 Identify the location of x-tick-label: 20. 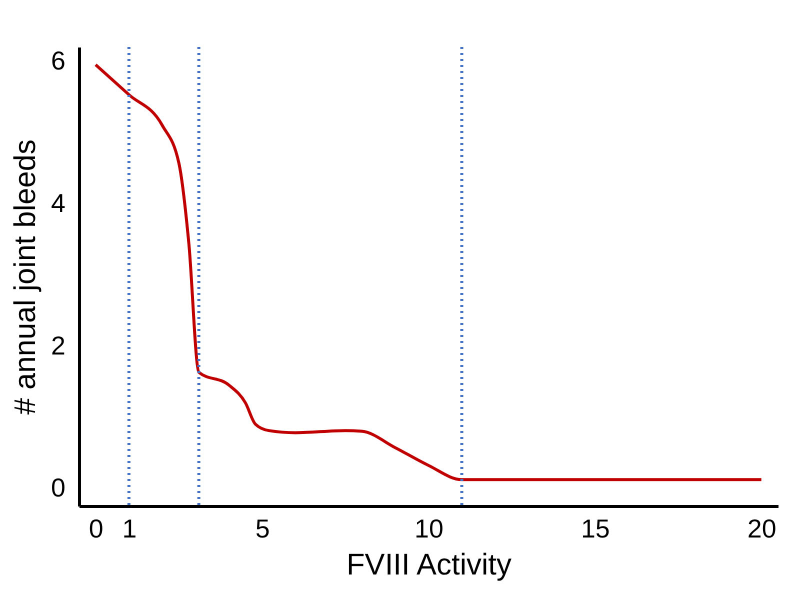
(761, 529).